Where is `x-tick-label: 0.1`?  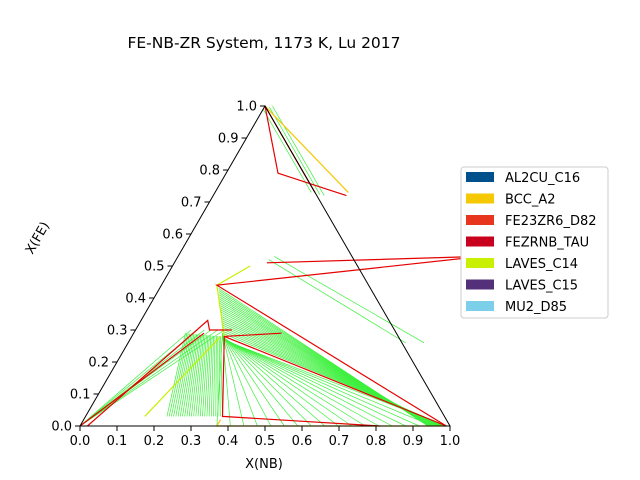 x-tick-label: 0.1 is located at coordinates (117, 441).